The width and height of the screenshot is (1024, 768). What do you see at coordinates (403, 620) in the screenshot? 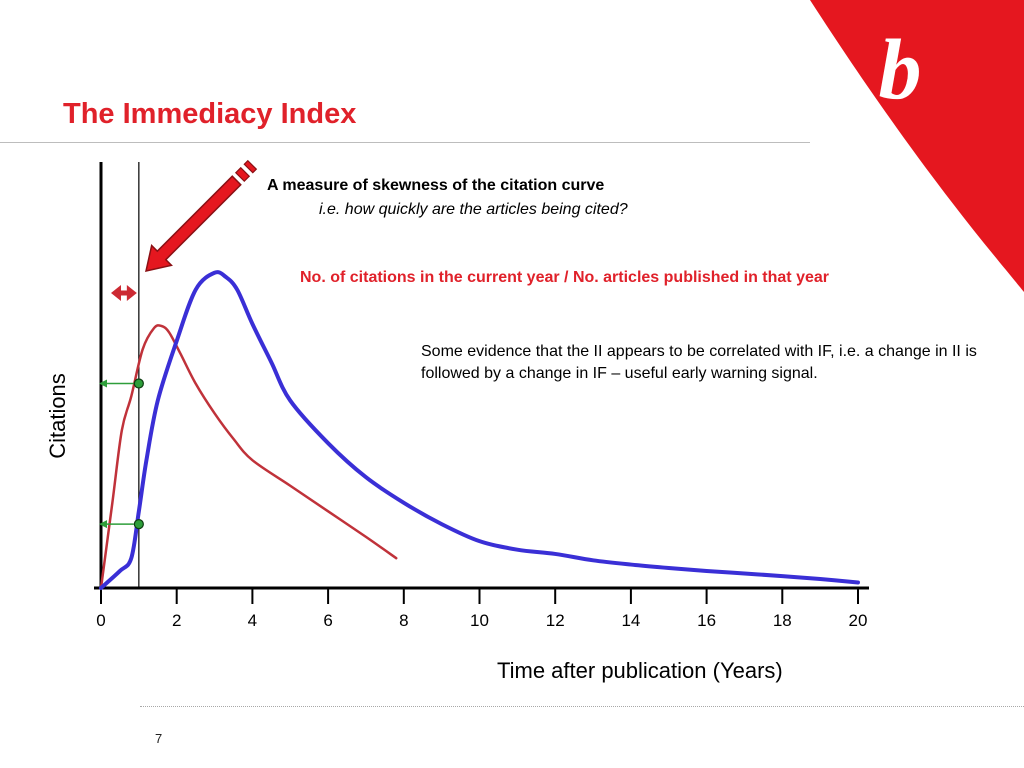
I see `x-tick-label: 8` at bounding box center [403, 620].